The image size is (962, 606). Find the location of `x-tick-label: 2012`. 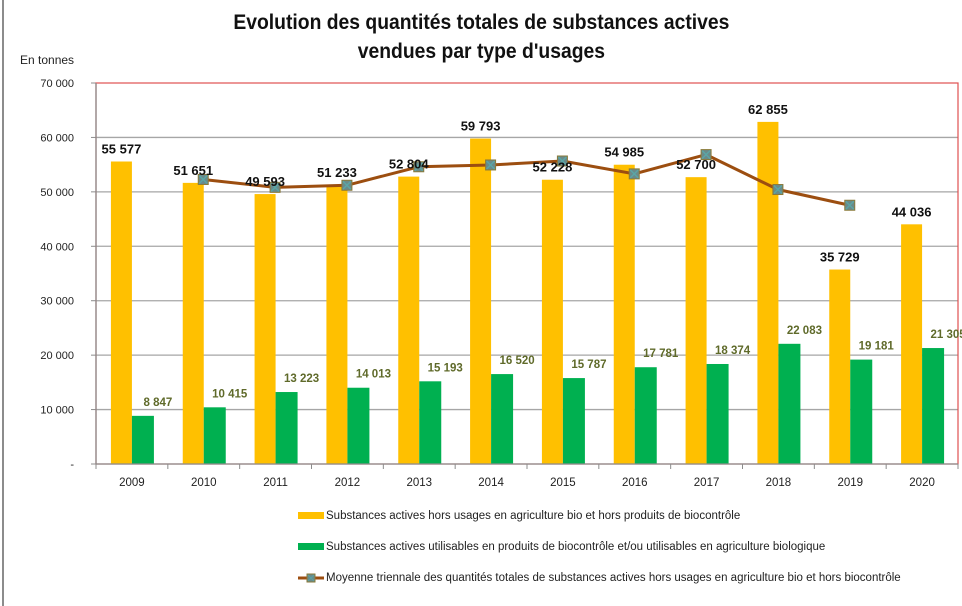

x-tick-label: 2012 is located at coordinates (348, 483).